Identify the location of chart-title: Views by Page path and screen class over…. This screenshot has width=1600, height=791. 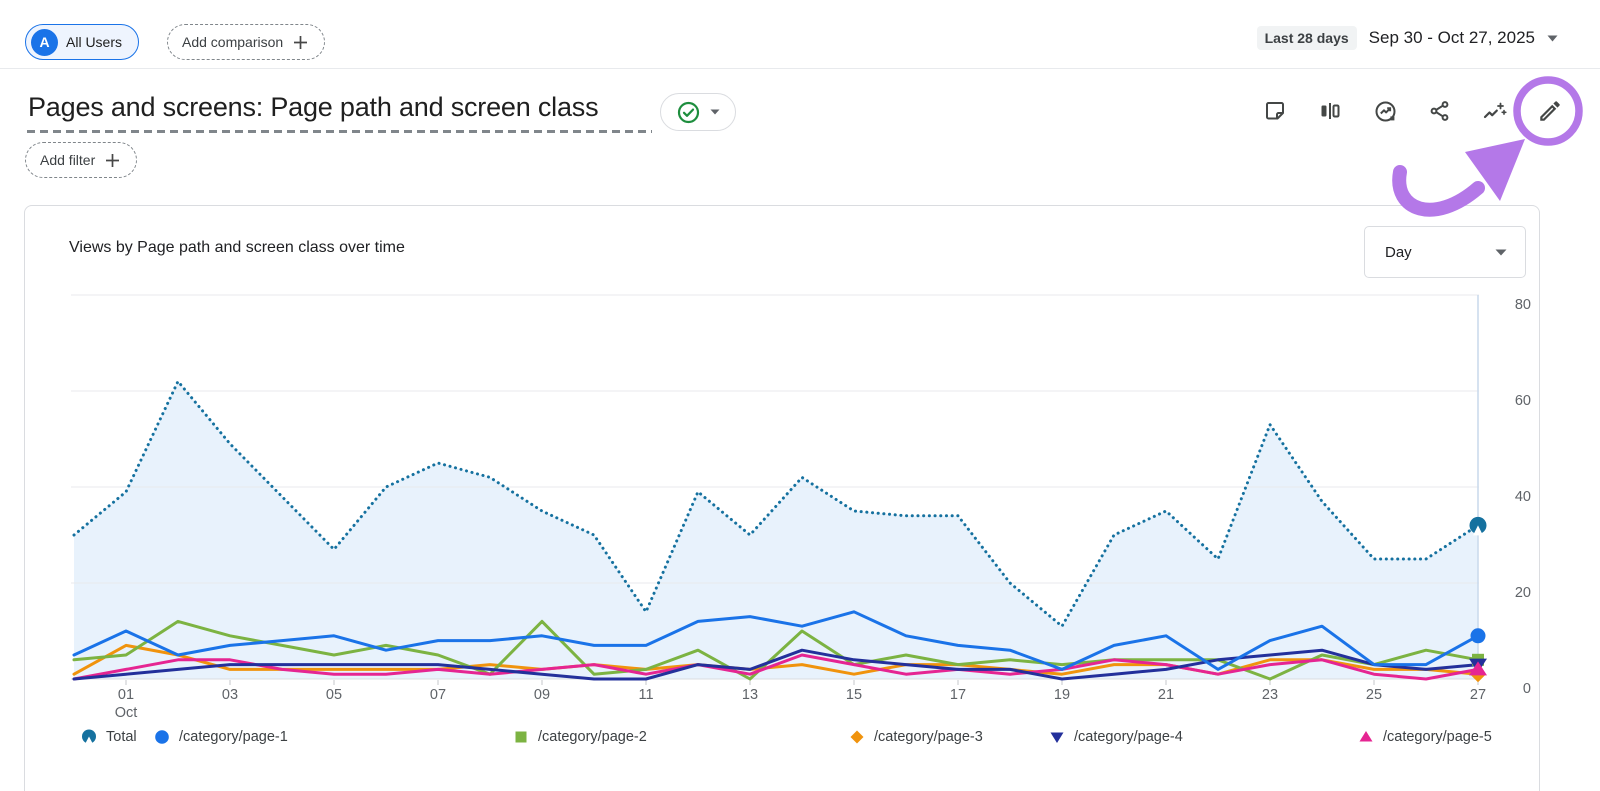
(237, 247).